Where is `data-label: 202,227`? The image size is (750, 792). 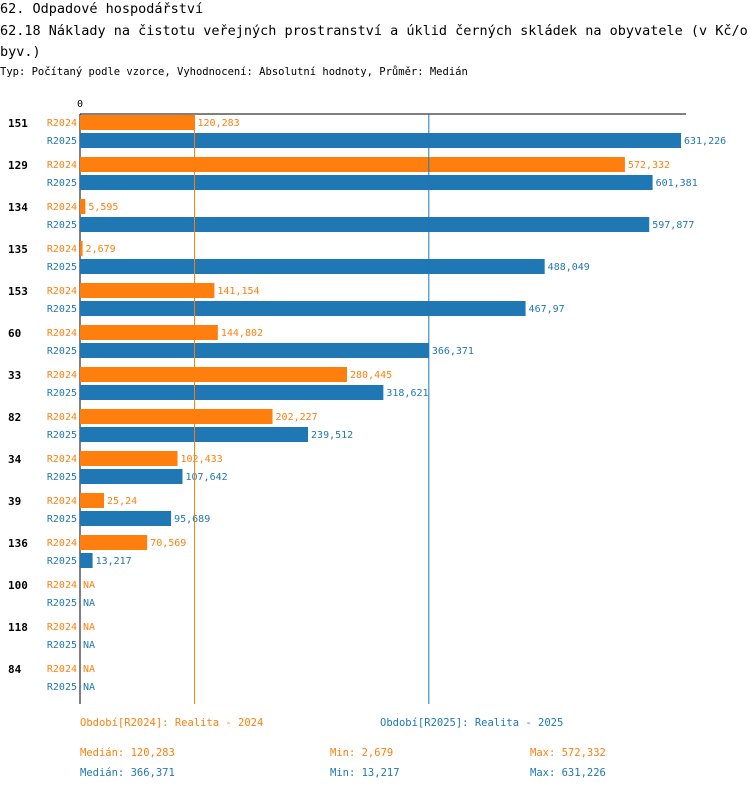 data-label: 202,227 is located at coordinates (297, 417).